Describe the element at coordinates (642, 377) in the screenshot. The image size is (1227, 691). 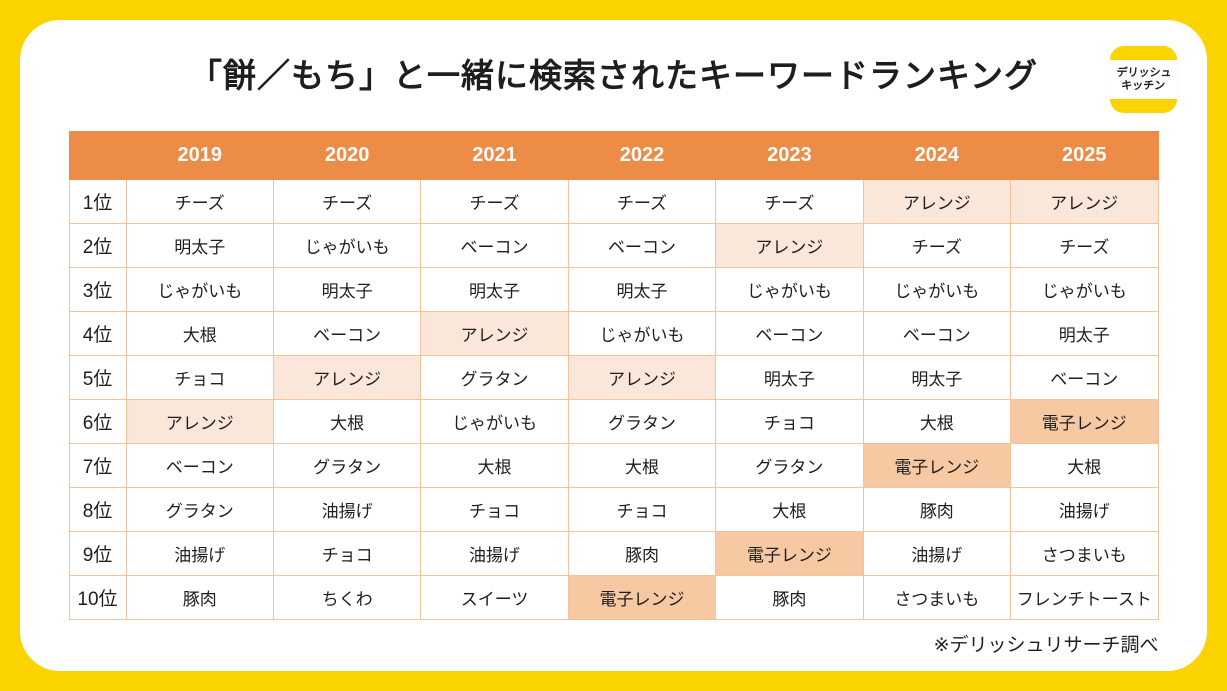
I see `keyword-cell-2022-rank5: アレンジ` at that location.